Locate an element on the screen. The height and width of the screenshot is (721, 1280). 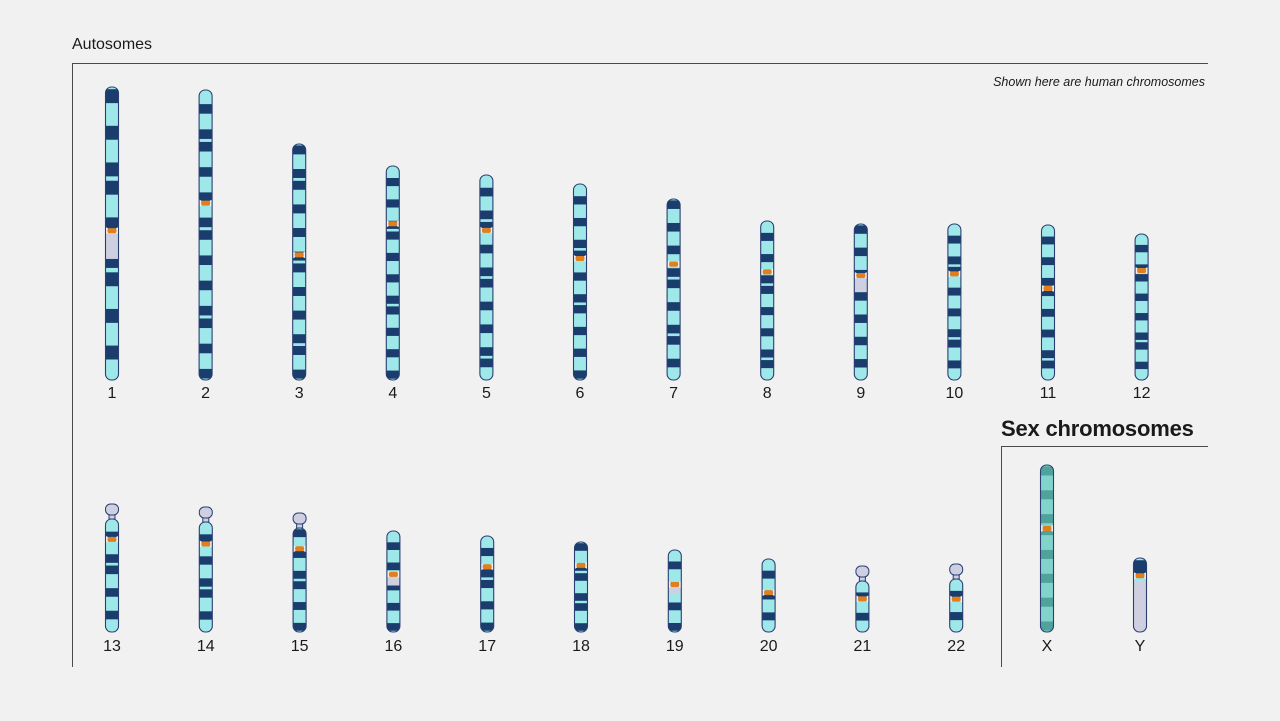
chromosome-14-centromere is located at coordinates (206, 544).